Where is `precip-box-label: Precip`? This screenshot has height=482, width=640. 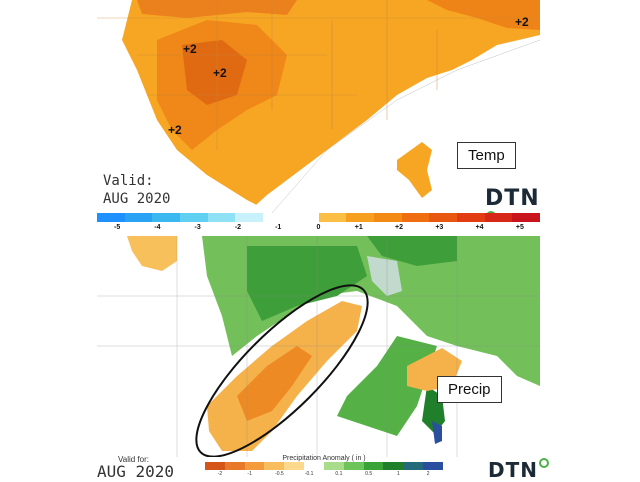
precip-box-label: Precip is located at coordinates (469, 389).